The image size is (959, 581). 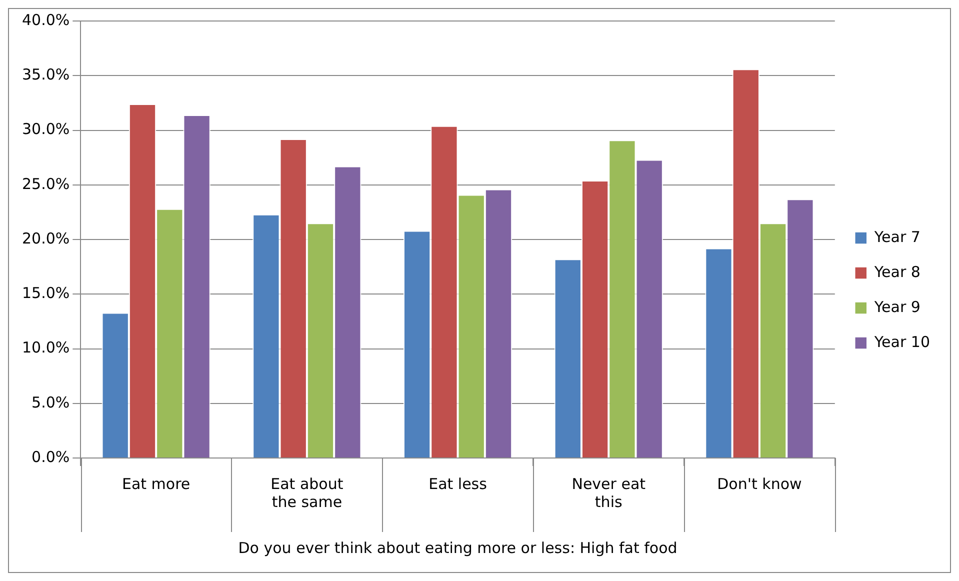 I want to click on y-tick-label: 20.0%, so click(x=46, y=238).